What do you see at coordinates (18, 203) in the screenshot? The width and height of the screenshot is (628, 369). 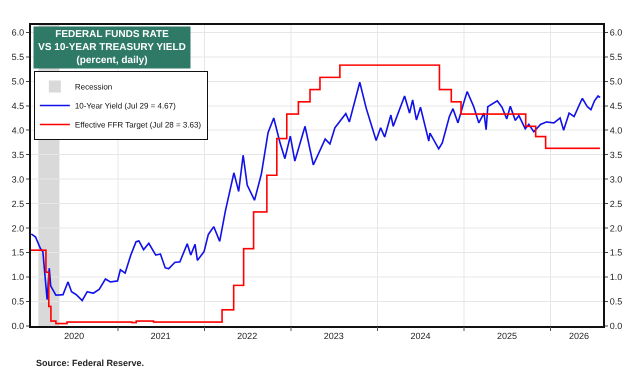 I see `y-tick-label: 2.5` at bounding box center [18, 203].